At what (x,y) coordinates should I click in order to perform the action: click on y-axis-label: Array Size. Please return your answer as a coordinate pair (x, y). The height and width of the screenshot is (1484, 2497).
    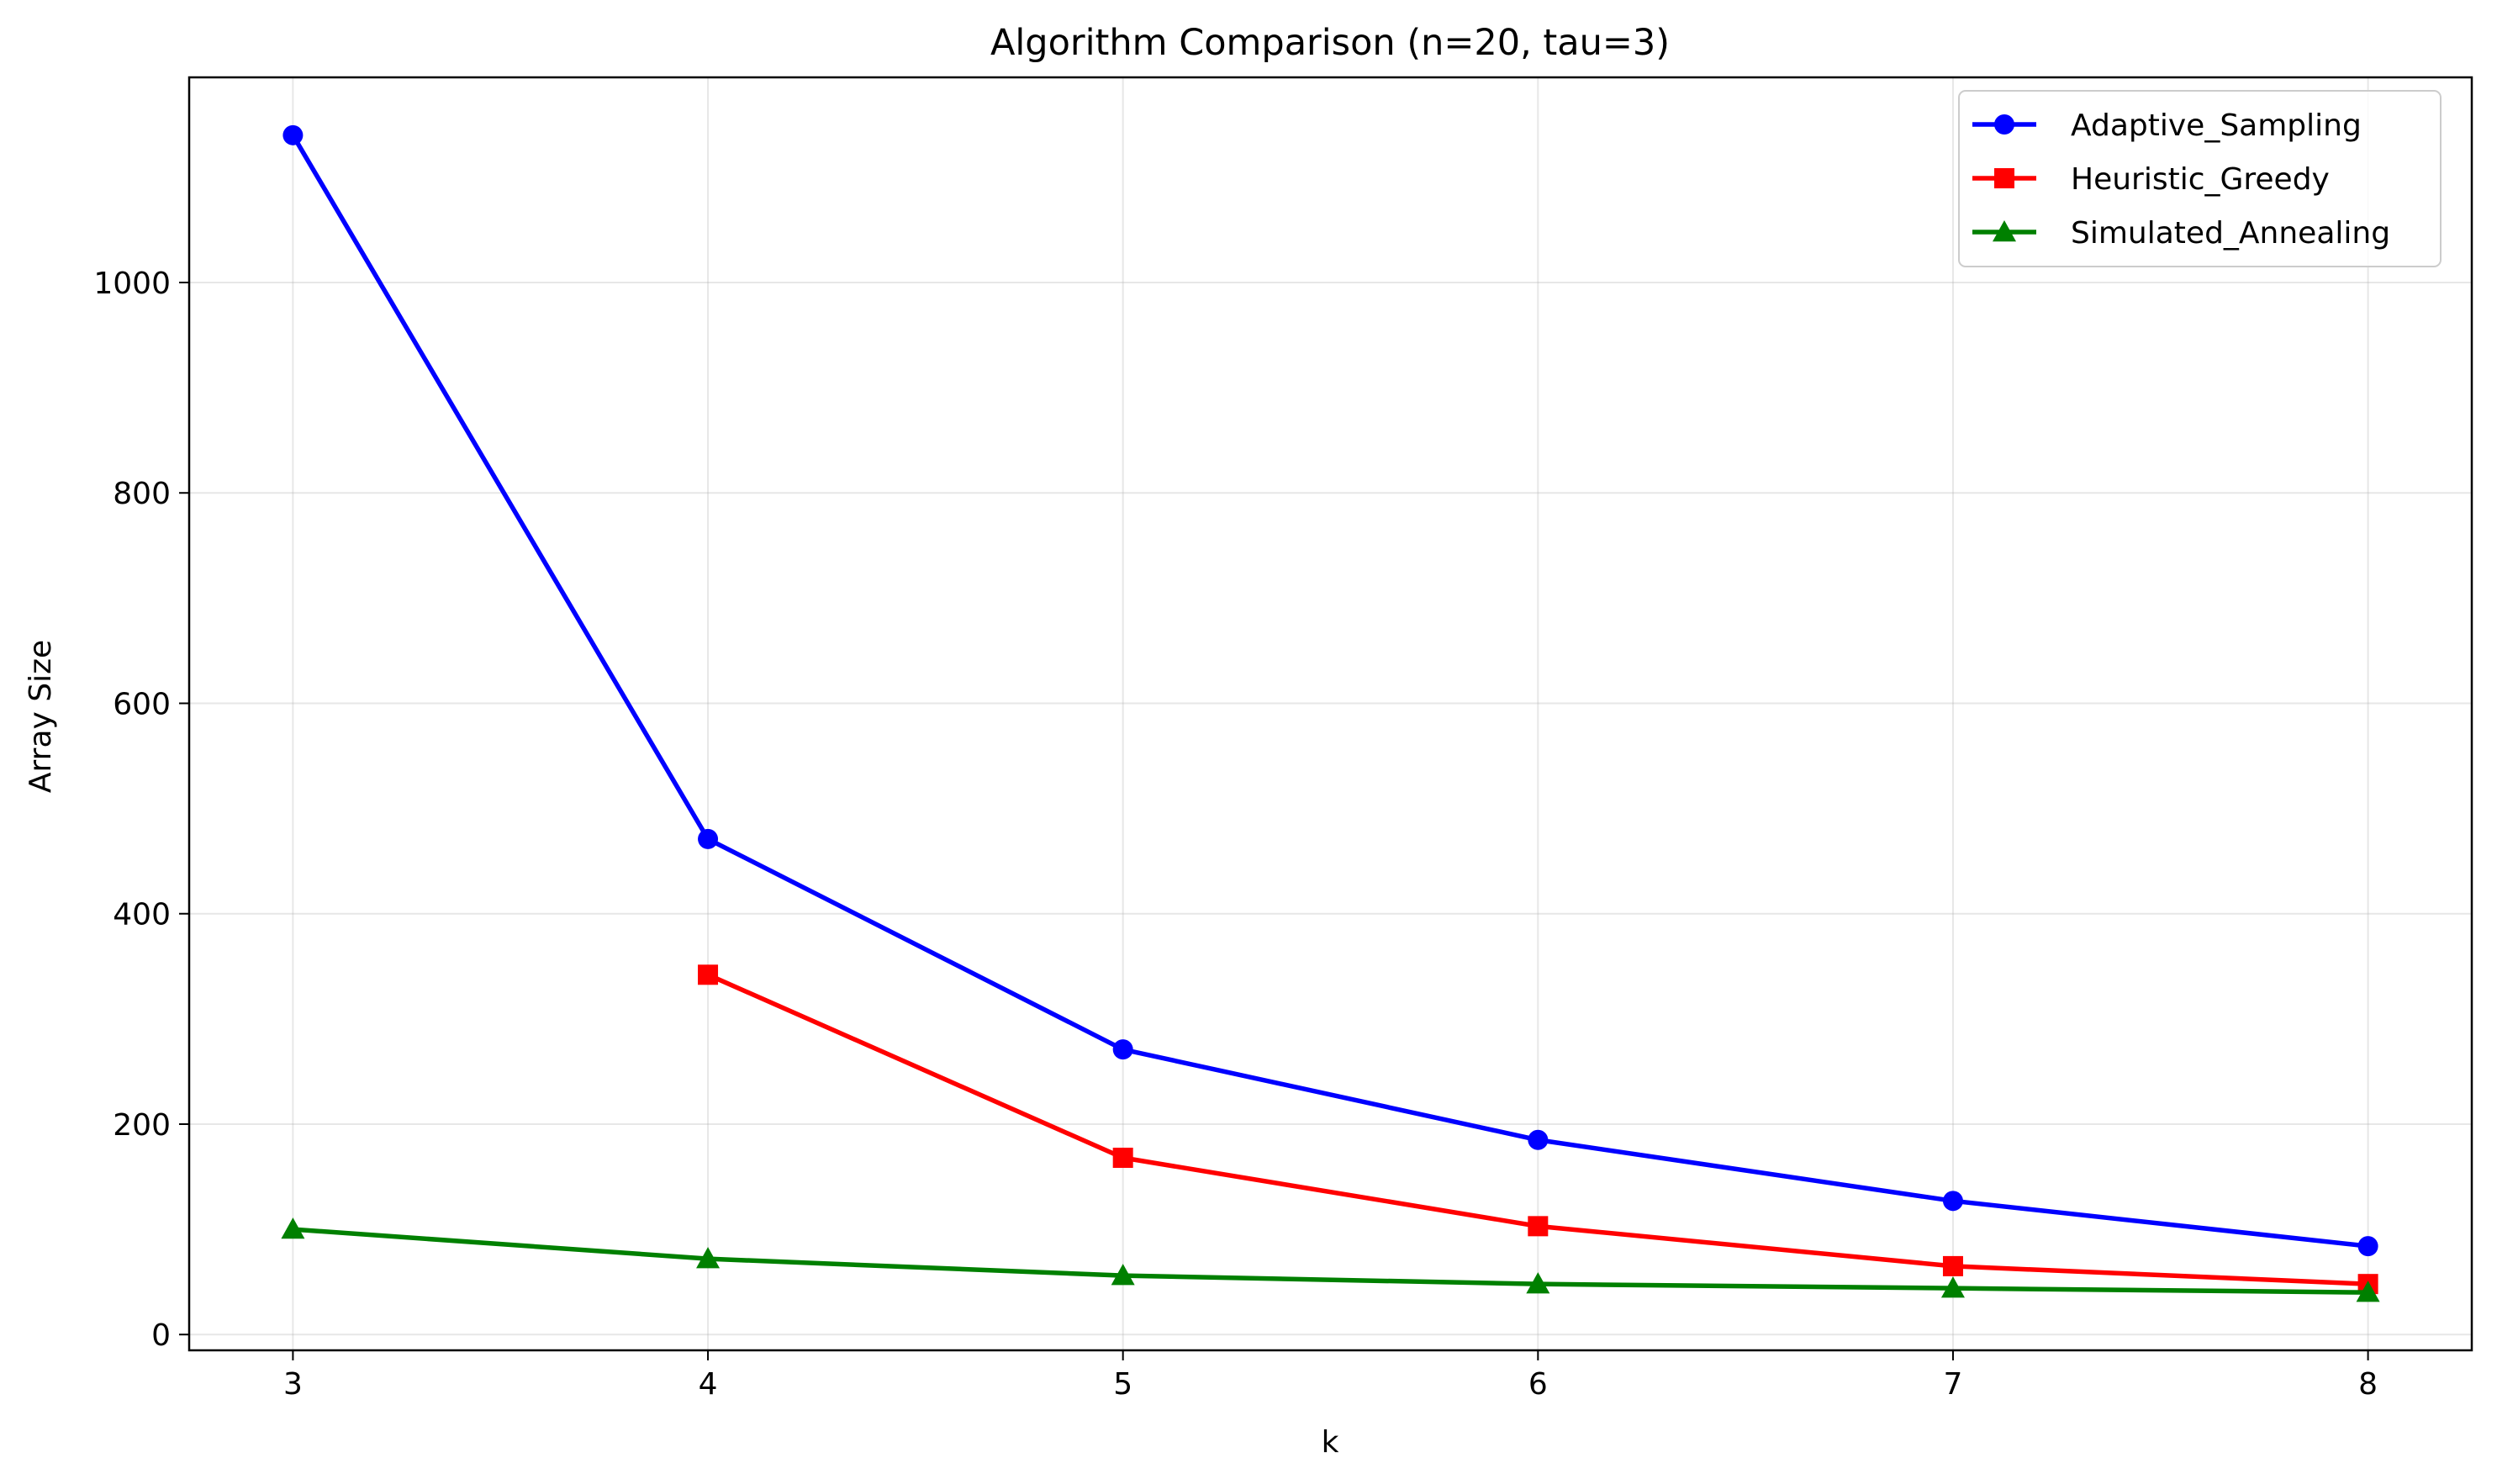
    Looking at the image, I should click on (41, 716).